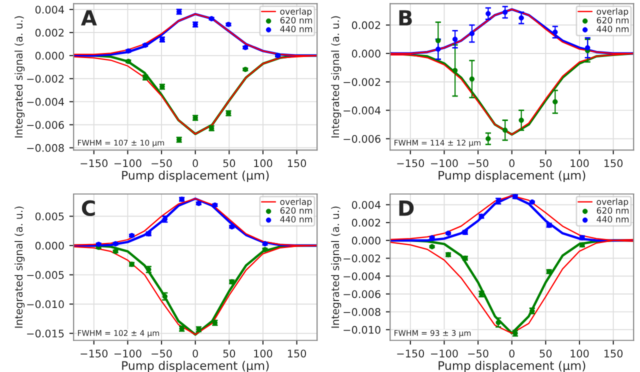 Image resolution: width=640 pixels, height=372 pixels. I want to click on annotation: B, so click(405, 18).